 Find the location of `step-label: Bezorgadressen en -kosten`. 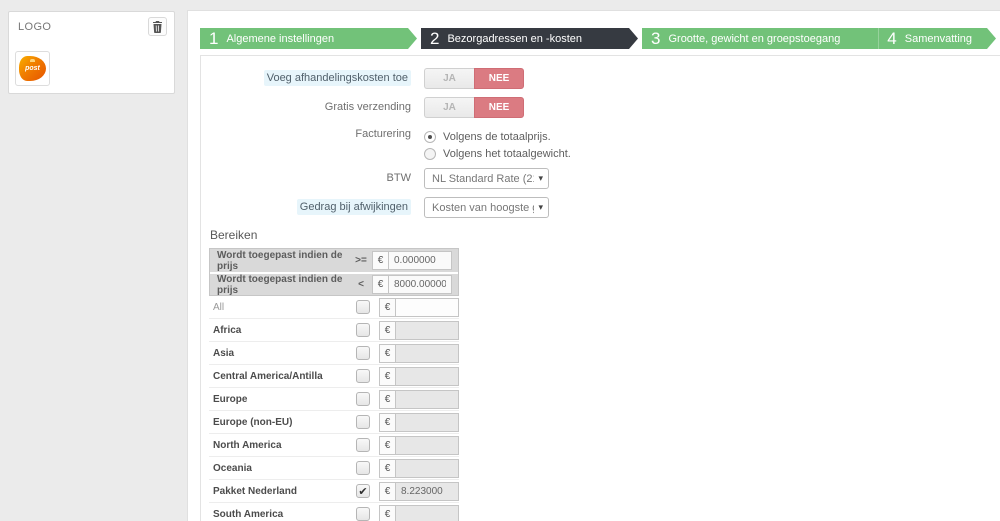

step-label: Bezorgadressen en -kosten is located at coordinates (514, 38).